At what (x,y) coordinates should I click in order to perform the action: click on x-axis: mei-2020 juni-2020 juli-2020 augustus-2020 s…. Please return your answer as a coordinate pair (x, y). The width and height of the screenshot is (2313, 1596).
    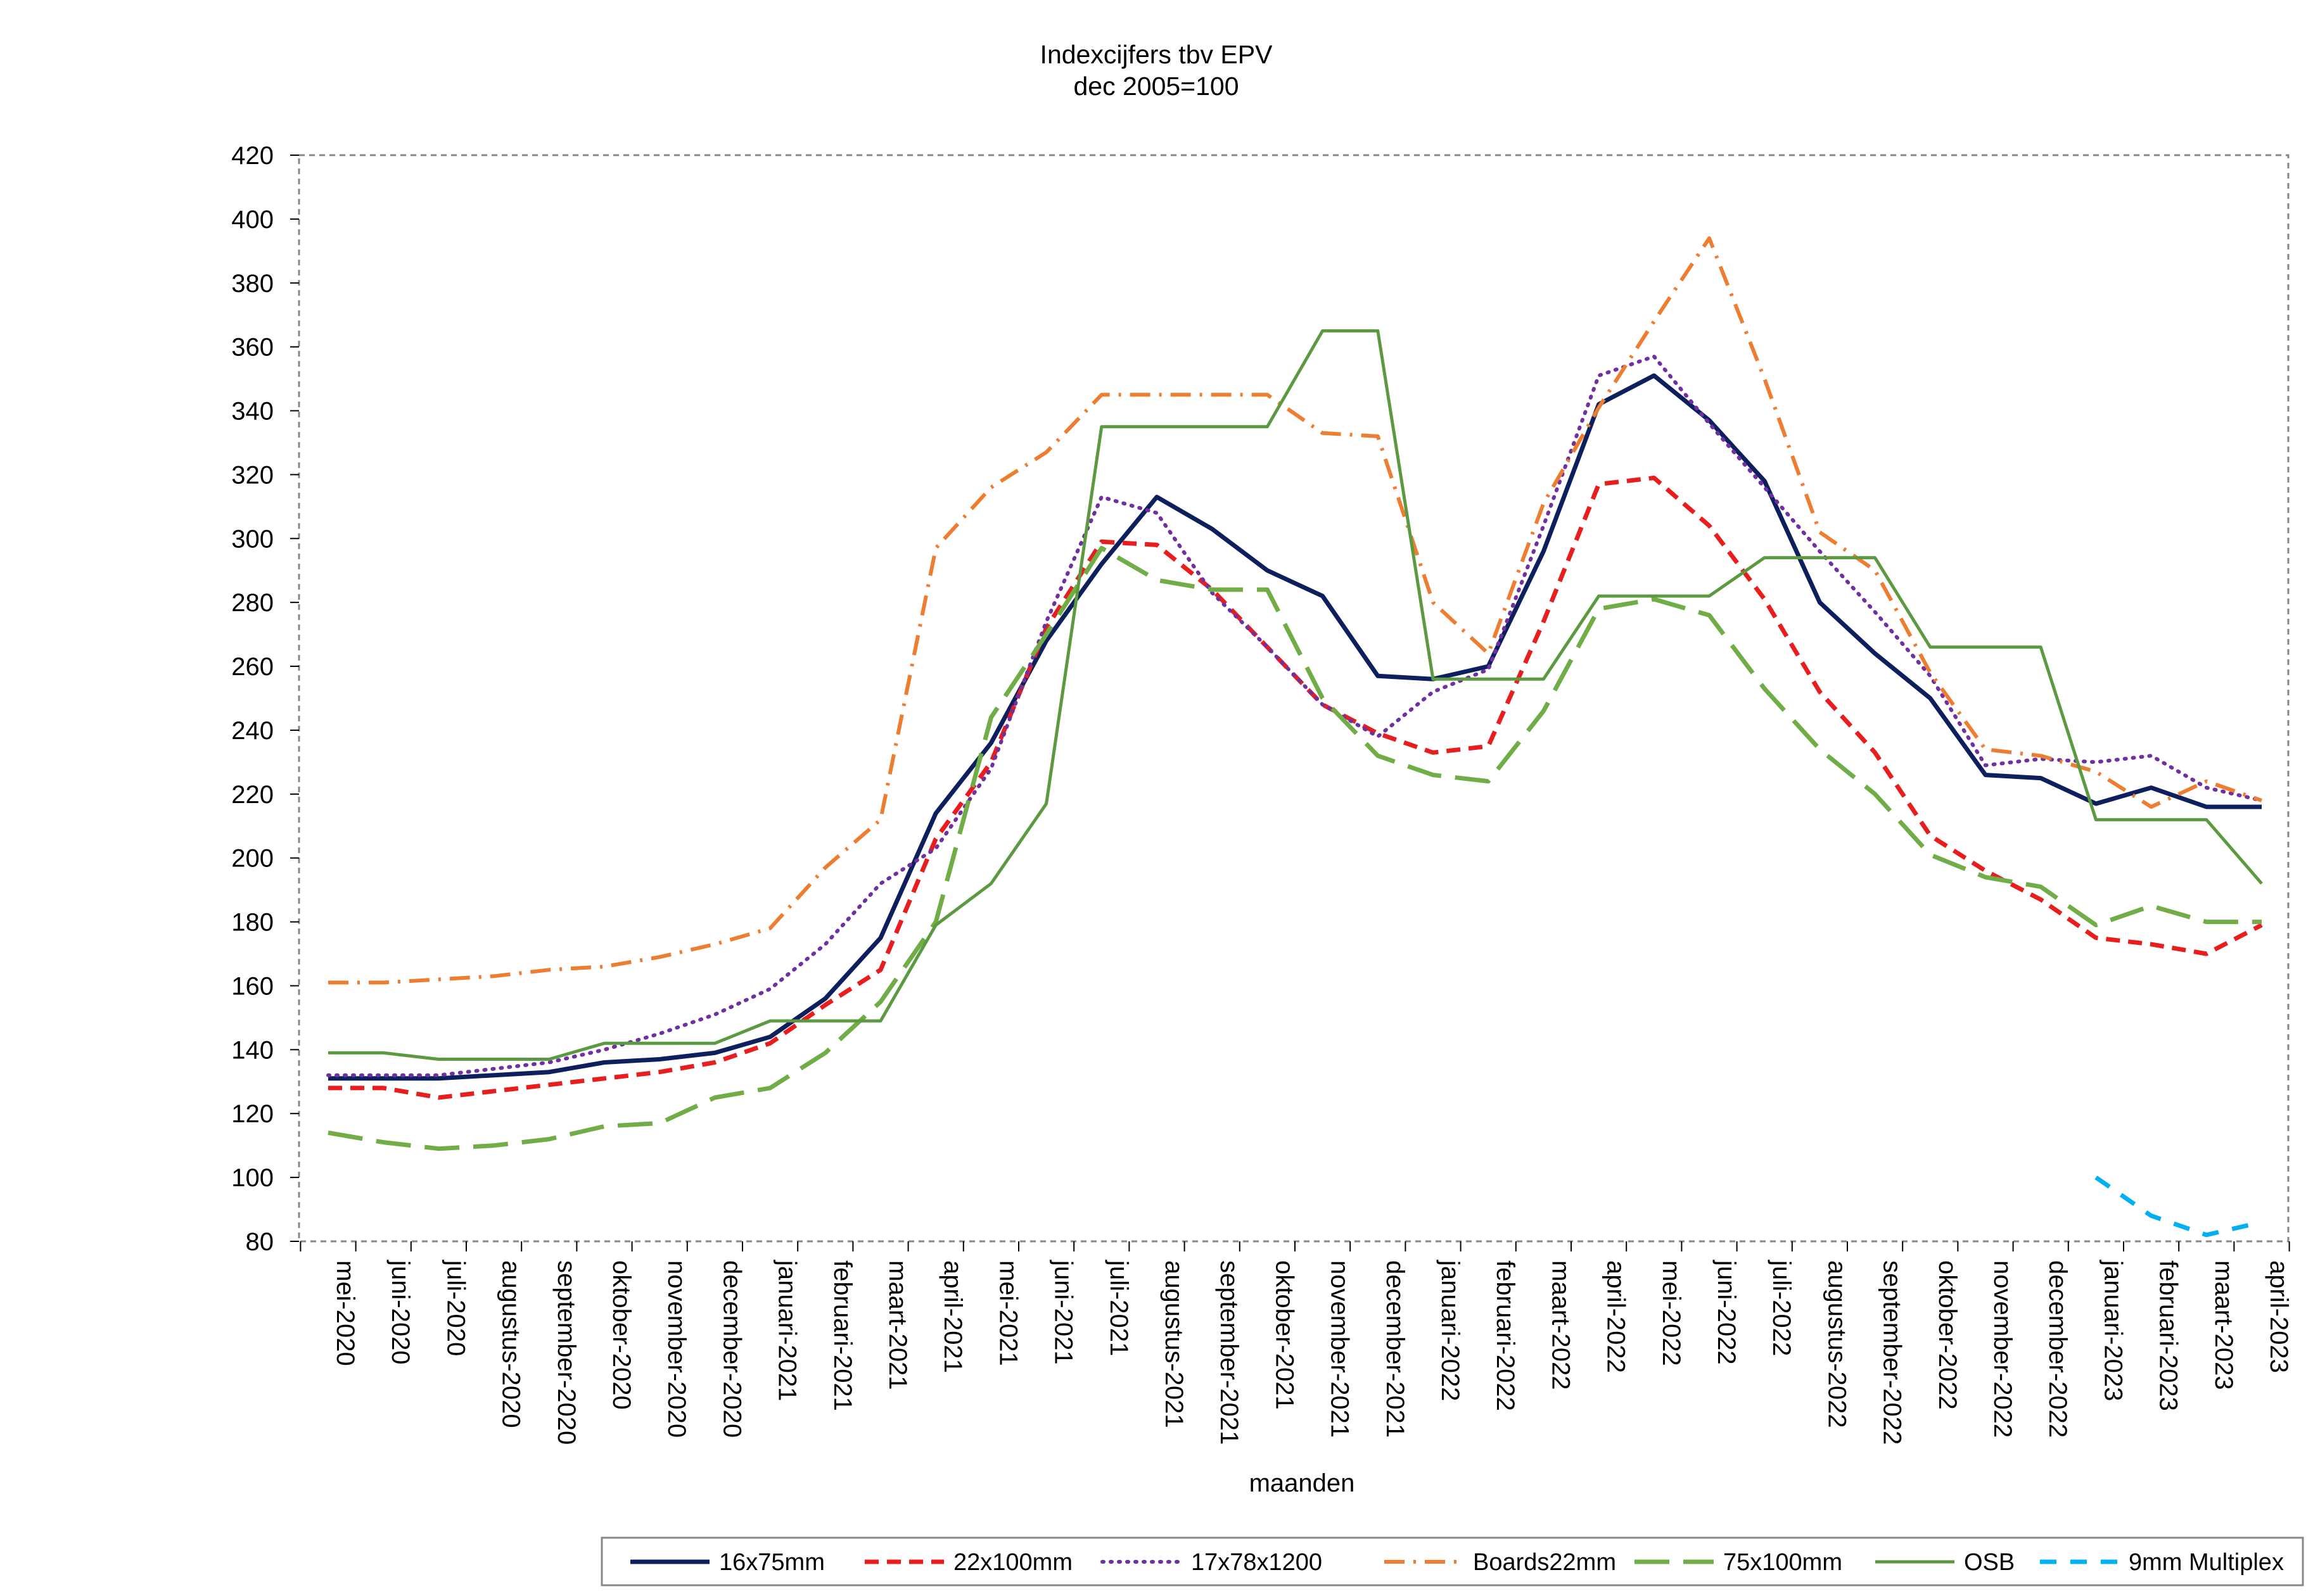
    Looking at the image, I should click on (1296, 1343).